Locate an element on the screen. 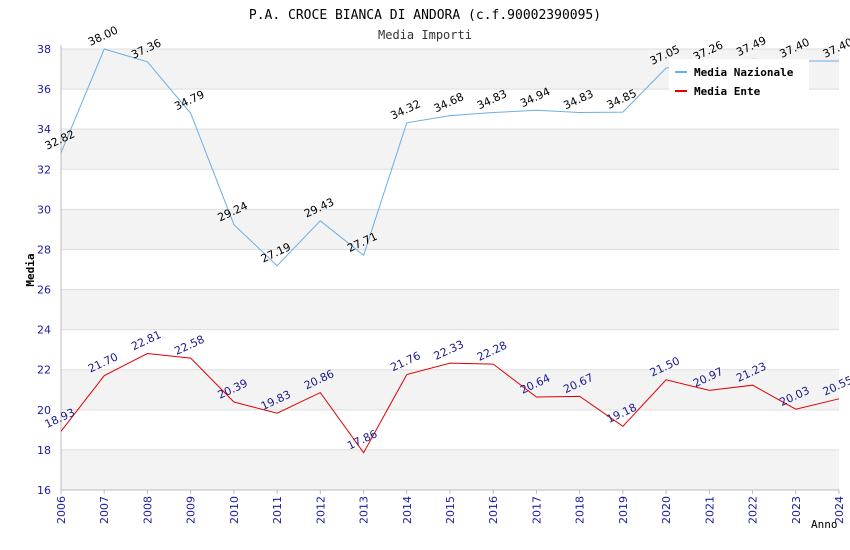  x-tick-label: 2007 is located at coordinates (104, 510).